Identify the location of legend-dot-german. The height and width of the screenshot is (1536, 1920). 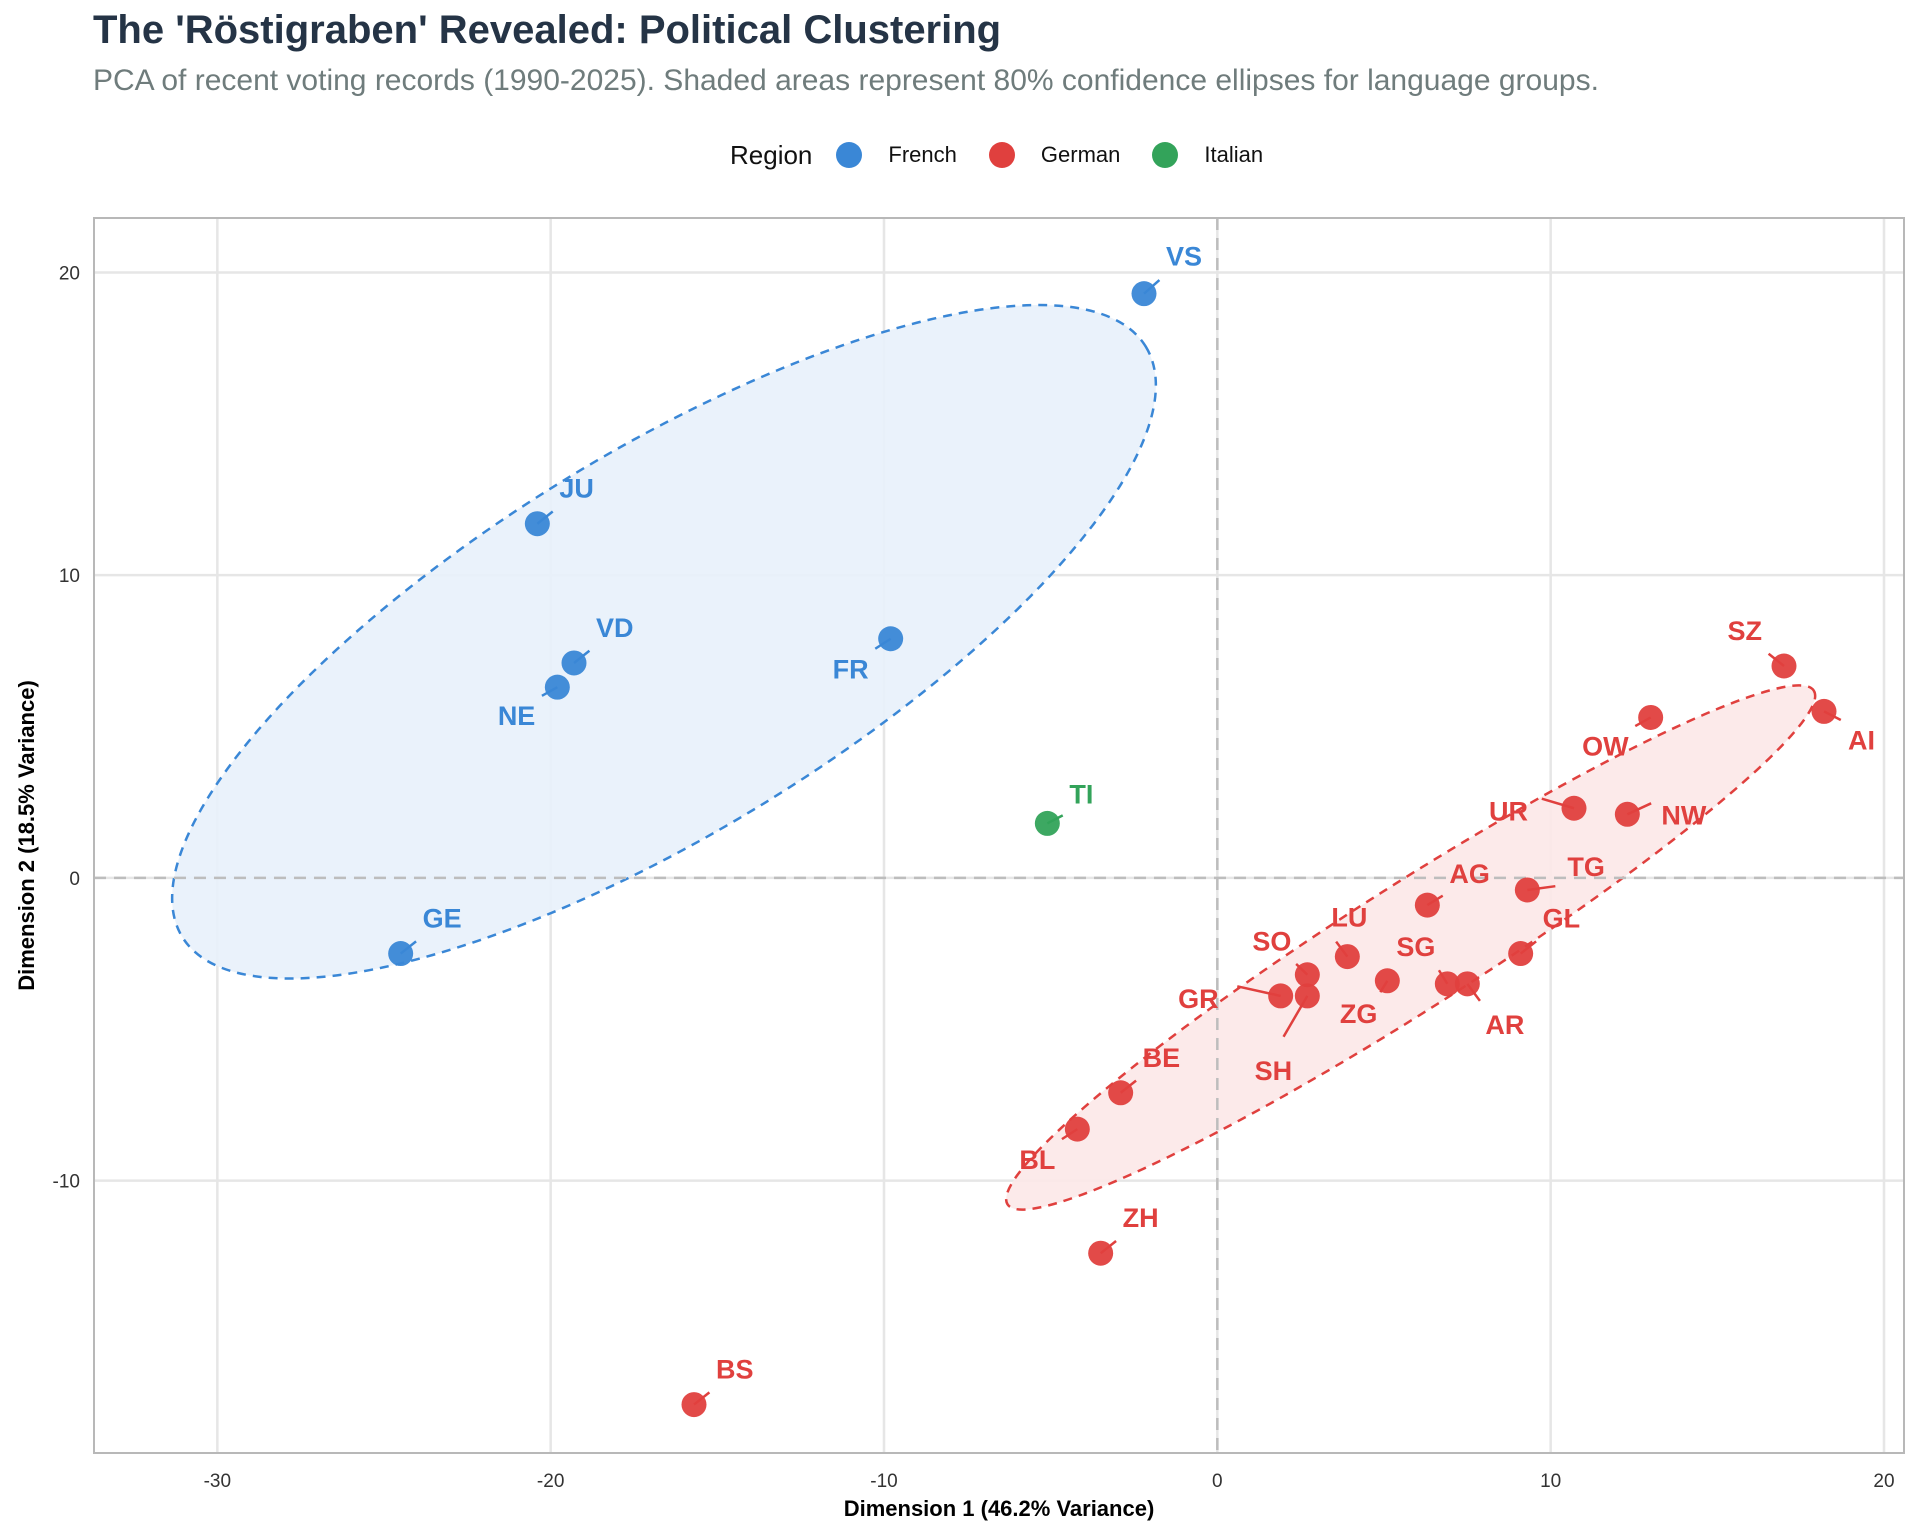
(1001, 155).